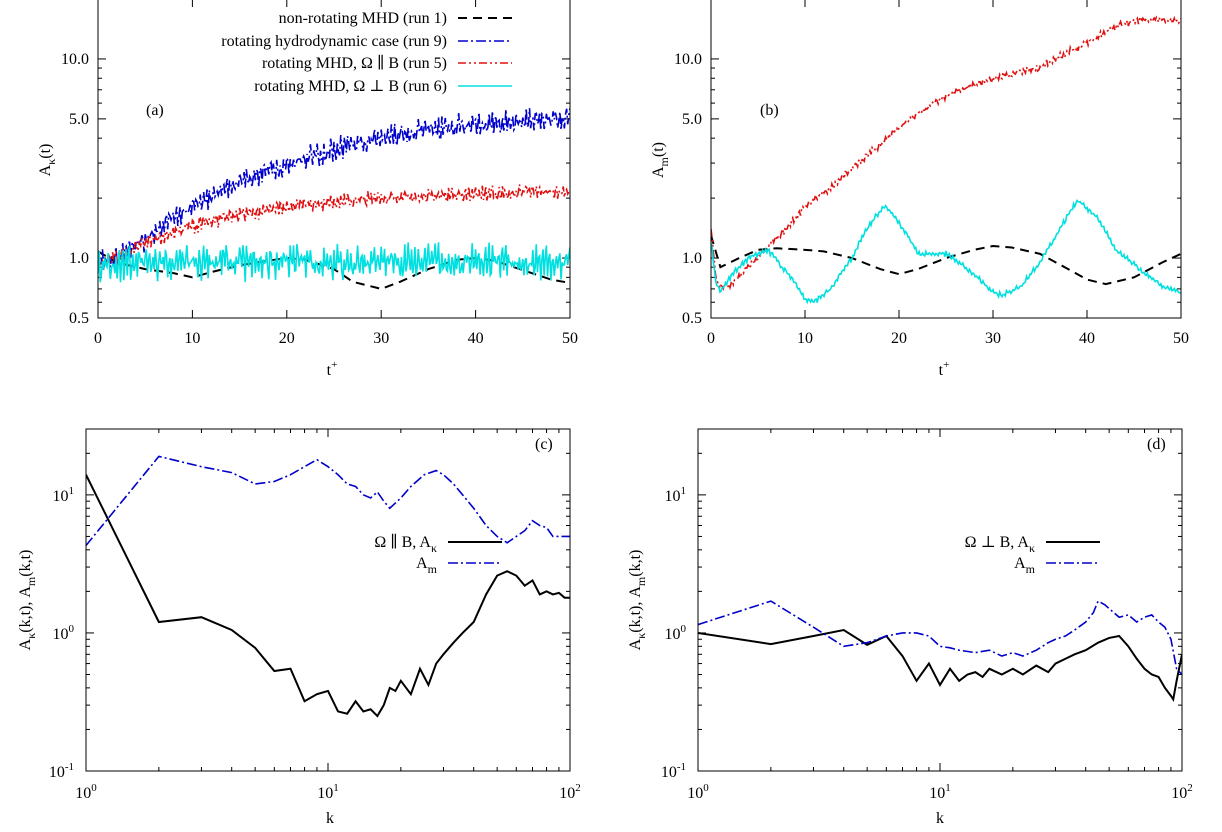 Image resolution: width=1222 pixels, height=832 pixels. I want to click on legend-entry-label: rotating hydrodynamic case (run 9), so click(334, 41).